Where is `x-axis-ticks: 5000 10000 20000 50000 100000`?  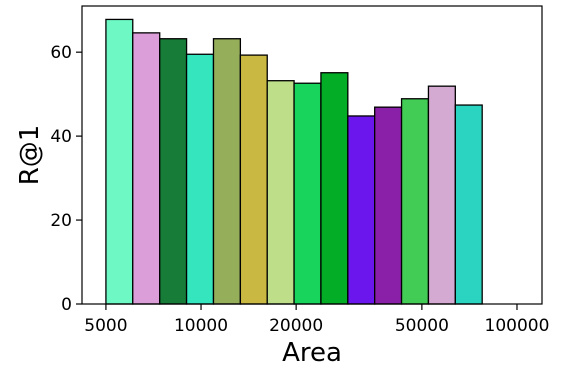 x-axis-ticks: 5000 10000 20000 50000 100000 is located at coordinates (316, 320).